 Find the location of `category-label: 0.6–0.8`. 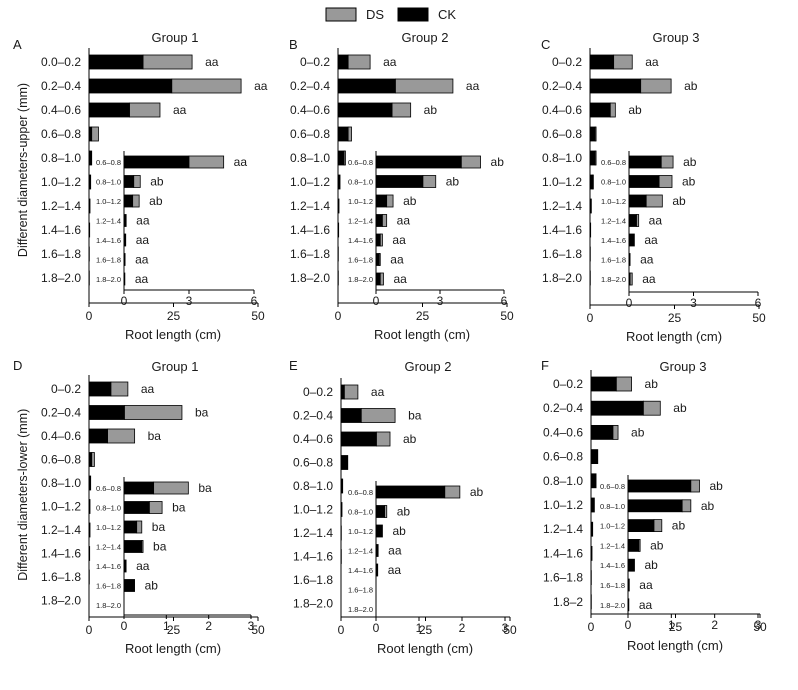

category-label: 0.6–0.8 is located at coordinates (310, 134).